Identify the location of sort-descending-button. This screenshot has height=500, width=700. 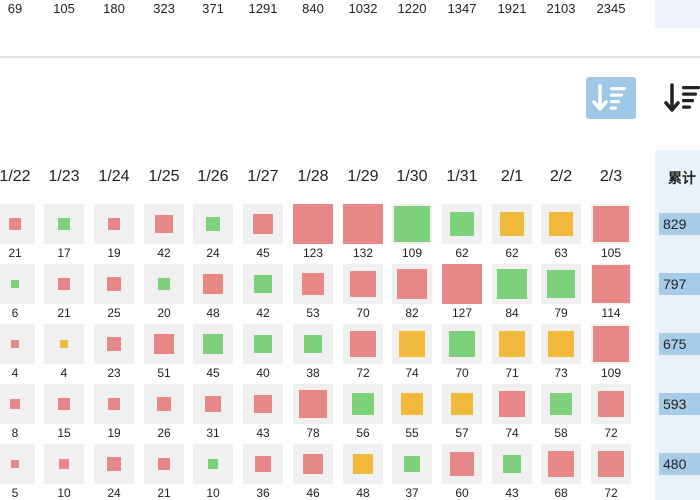
(681, 98).